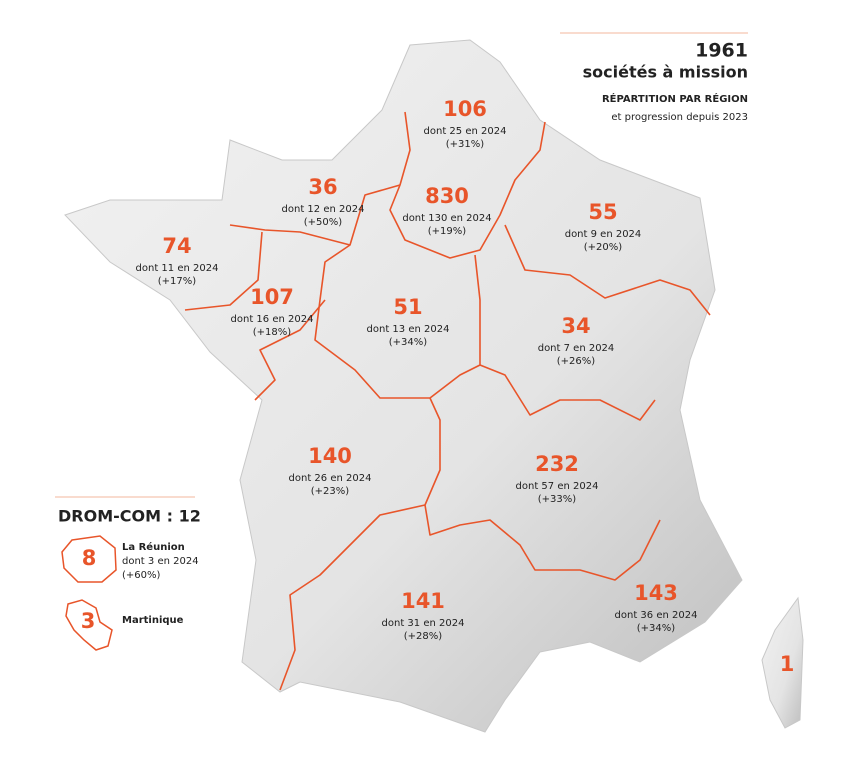  What do you see at coordinates (322, 187) in the screenshot?
I see `region-count: 36` at bounding box center [322, 187].